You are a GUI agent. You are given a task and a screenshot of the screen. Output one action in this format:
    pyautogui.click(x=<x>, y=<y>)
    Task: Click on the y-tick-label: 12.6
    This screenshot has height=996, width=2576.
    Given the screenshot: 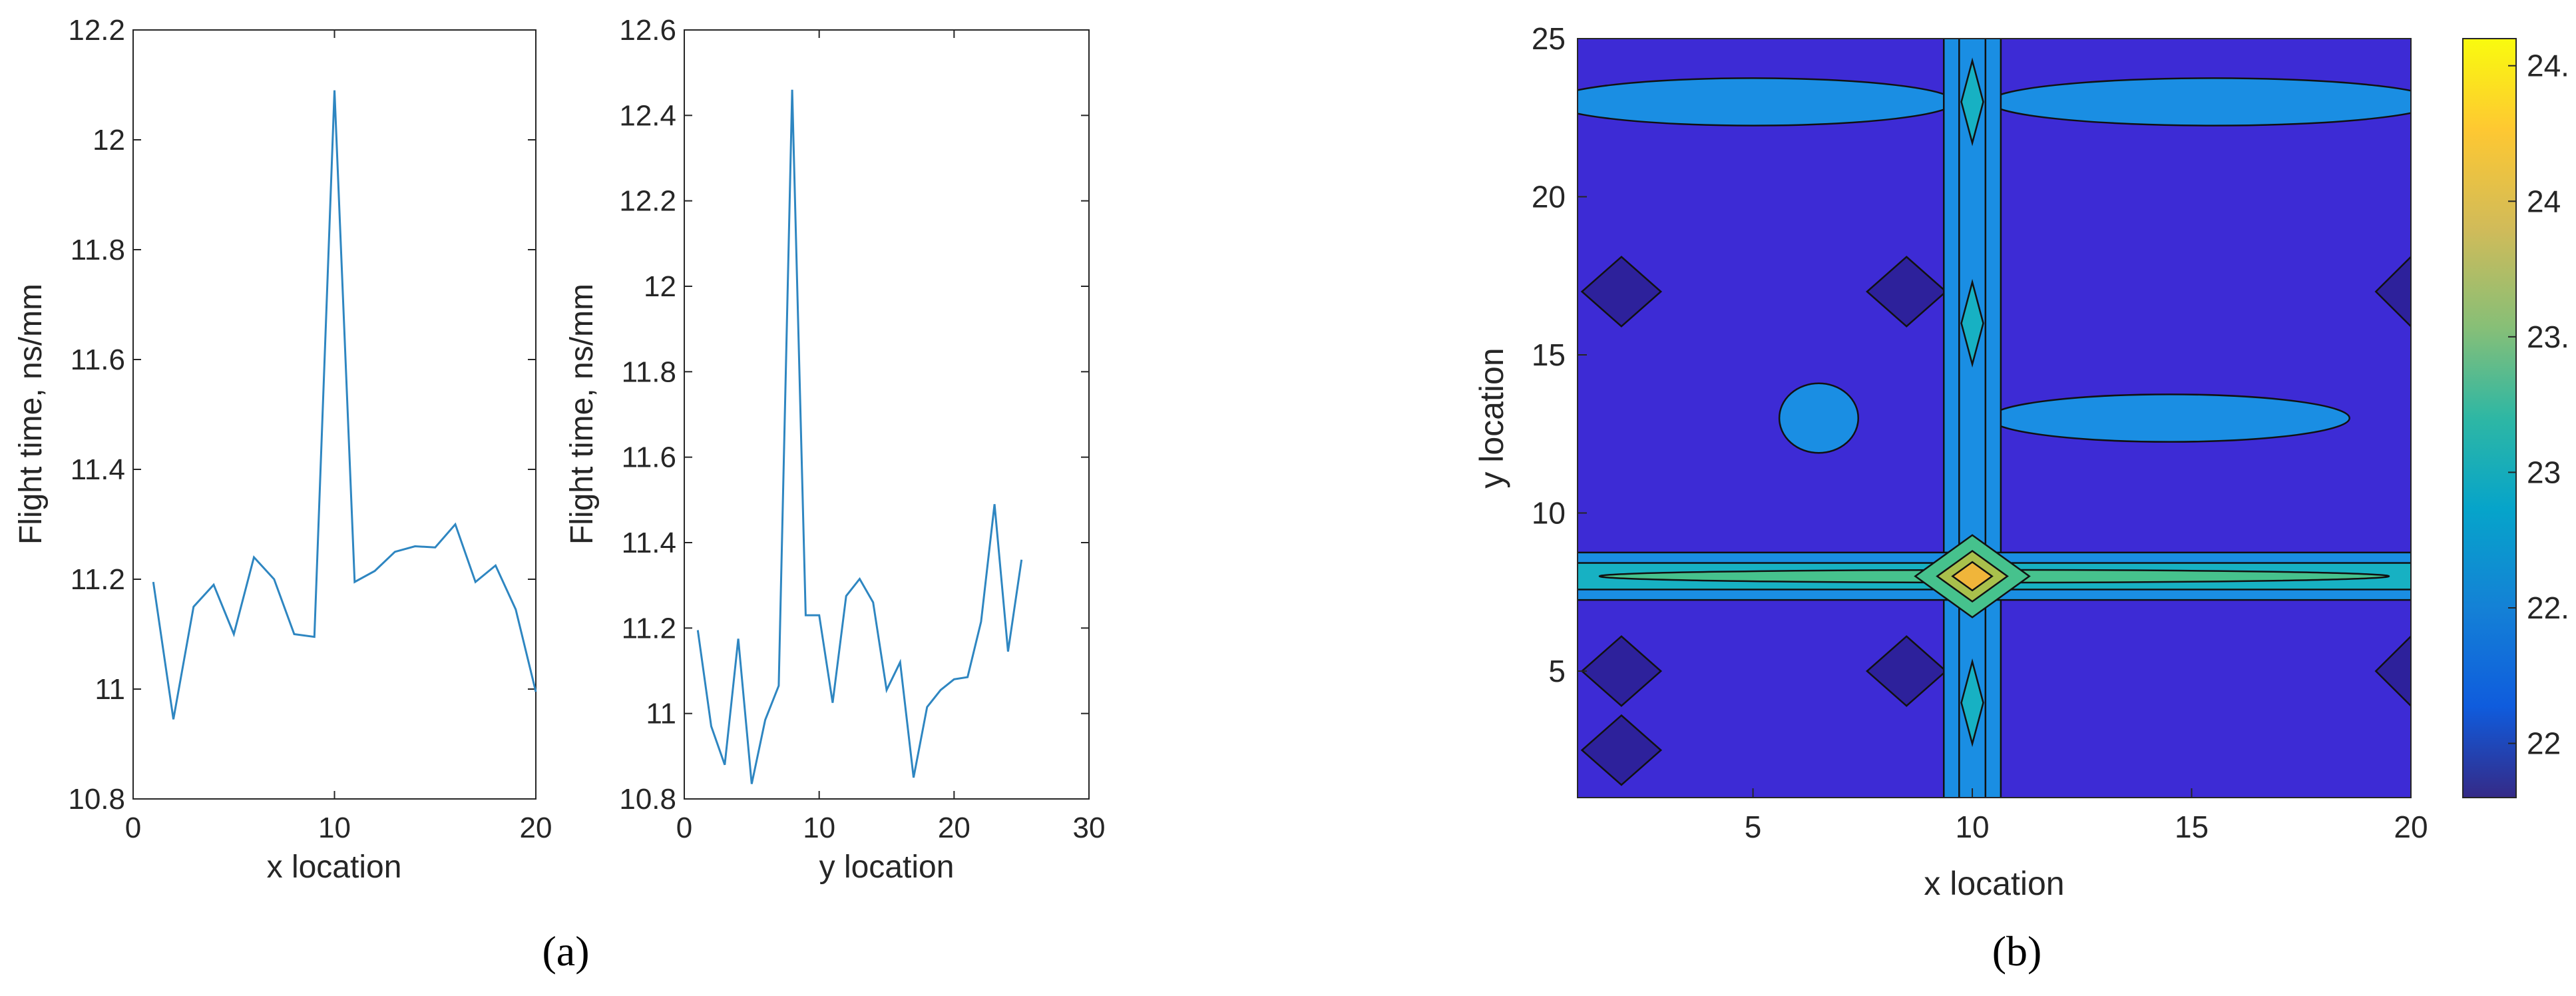 What is the action you would take?
    pyautogui.click(x=647, y=30)
    